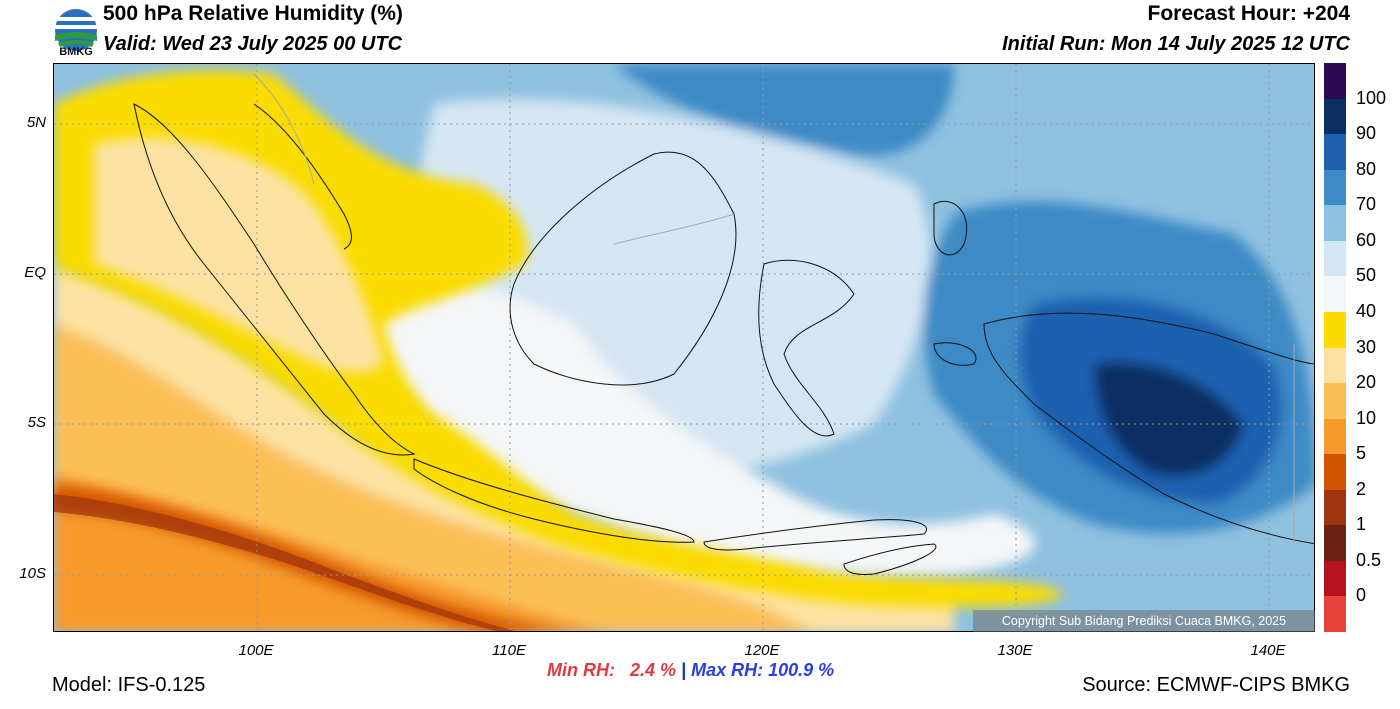 This screenshot has width=1400, height=709. Describe the element at coordinates (653, 670) in the screenshot. I see `min-rh-value: 2.4 %` at that location.